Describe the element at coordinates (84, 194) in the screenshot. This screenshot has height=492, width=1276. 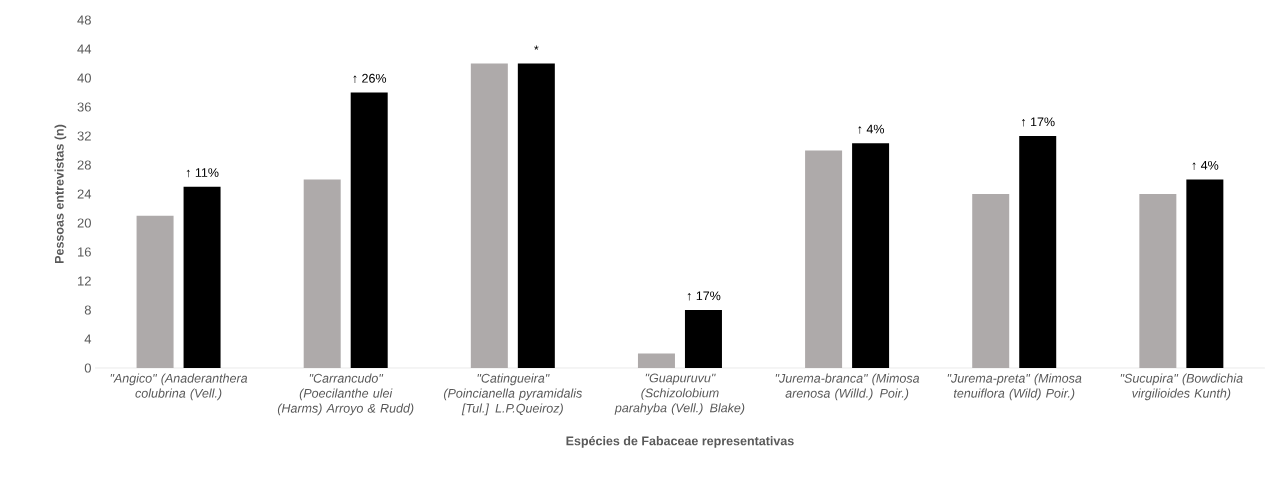
I see `y-tick-label: 24` at that location.